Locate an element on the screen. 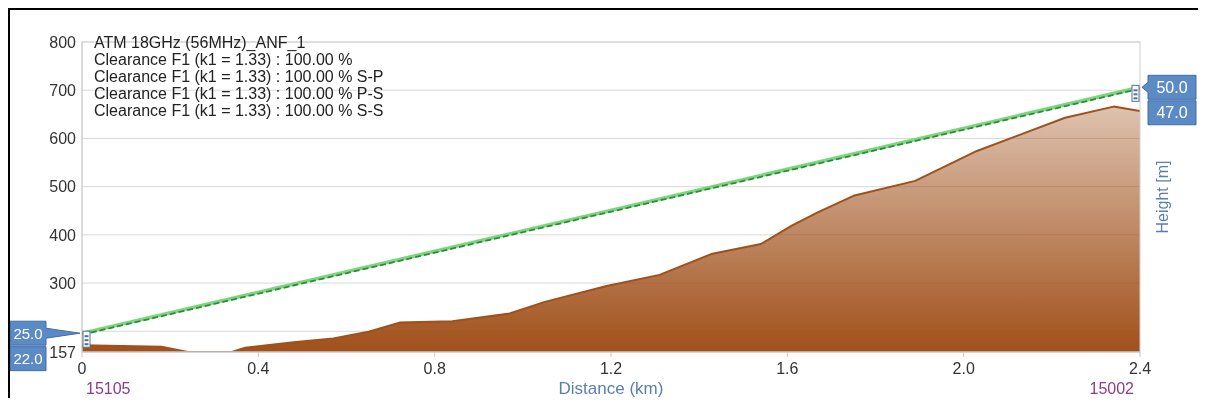 The image size is (1206, 406). y-tick-label: 400 is located at coordinates (63, 235).